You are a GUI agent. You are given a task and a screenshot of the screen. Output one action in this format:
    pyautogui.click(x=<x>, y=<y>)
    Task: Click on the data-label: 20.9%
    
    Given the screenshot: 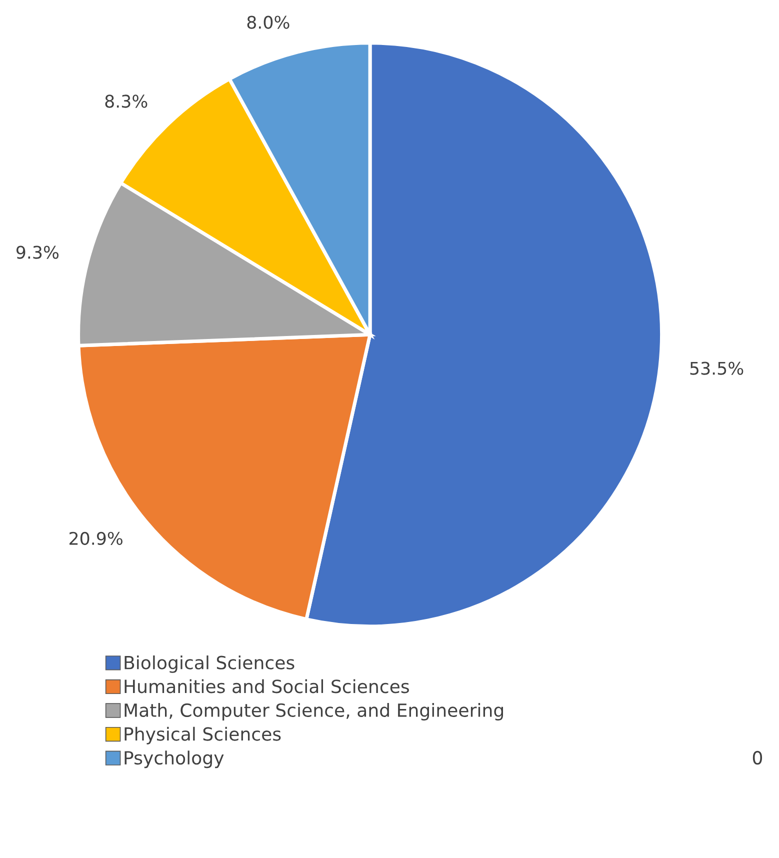 What is the action you would take?
    pyautogui.click(x=96, y=538)
    